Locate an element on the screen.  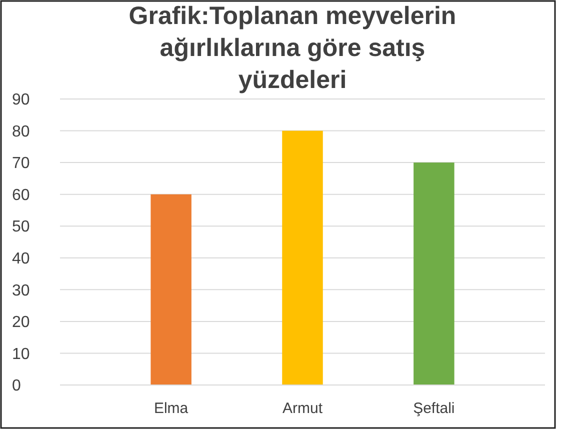
y-tick-label: 80 is located at coordinates (21, 131).